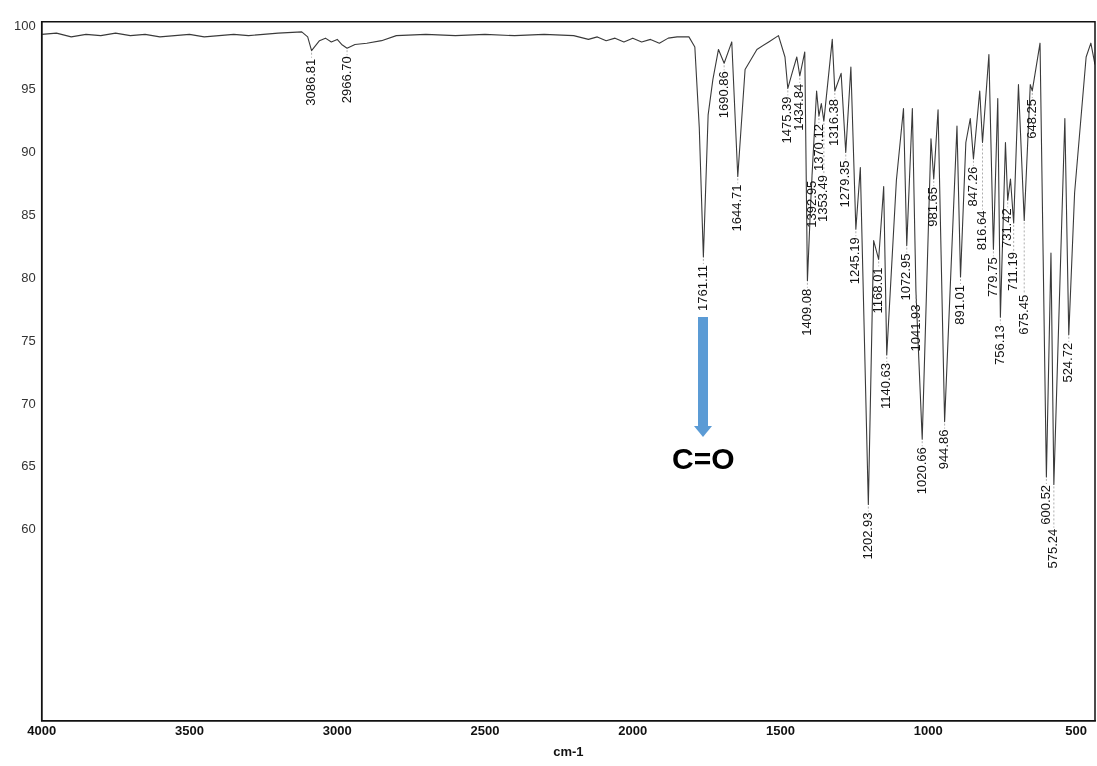 The height and width of the screenshot is (766, 1097). I want to click on annotation: 891.01, so click(960, 305).